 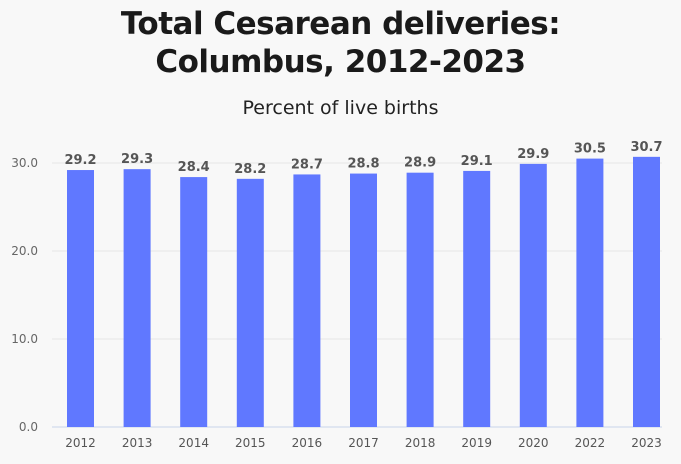 I want to click on data-label: 30.5, so click(x=590, y=149).